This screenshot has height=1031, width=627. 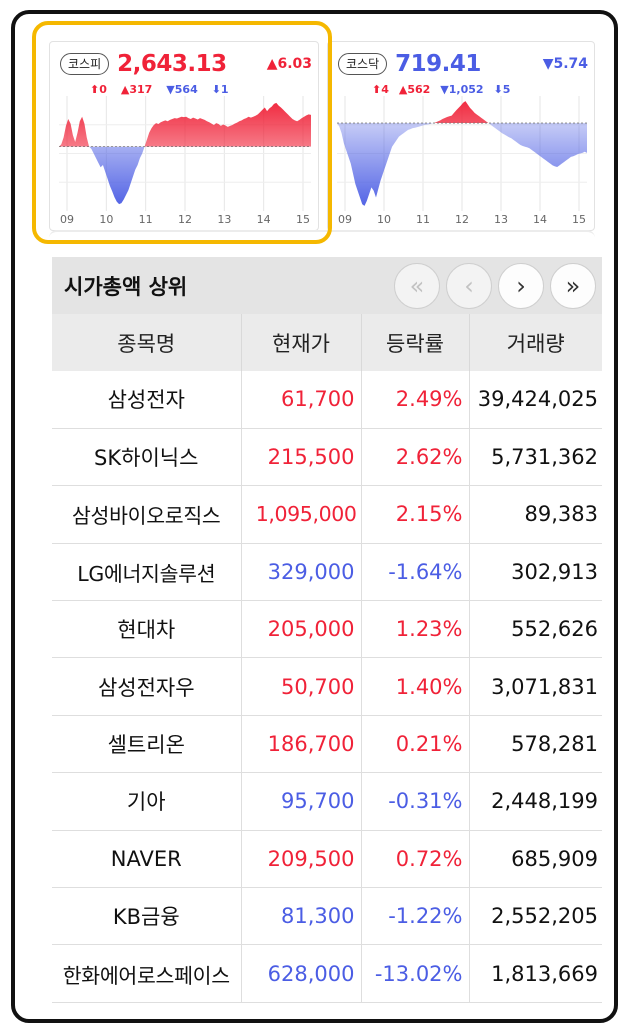 I want to click on time-tick-label: 11, so click(x=423, y=219).